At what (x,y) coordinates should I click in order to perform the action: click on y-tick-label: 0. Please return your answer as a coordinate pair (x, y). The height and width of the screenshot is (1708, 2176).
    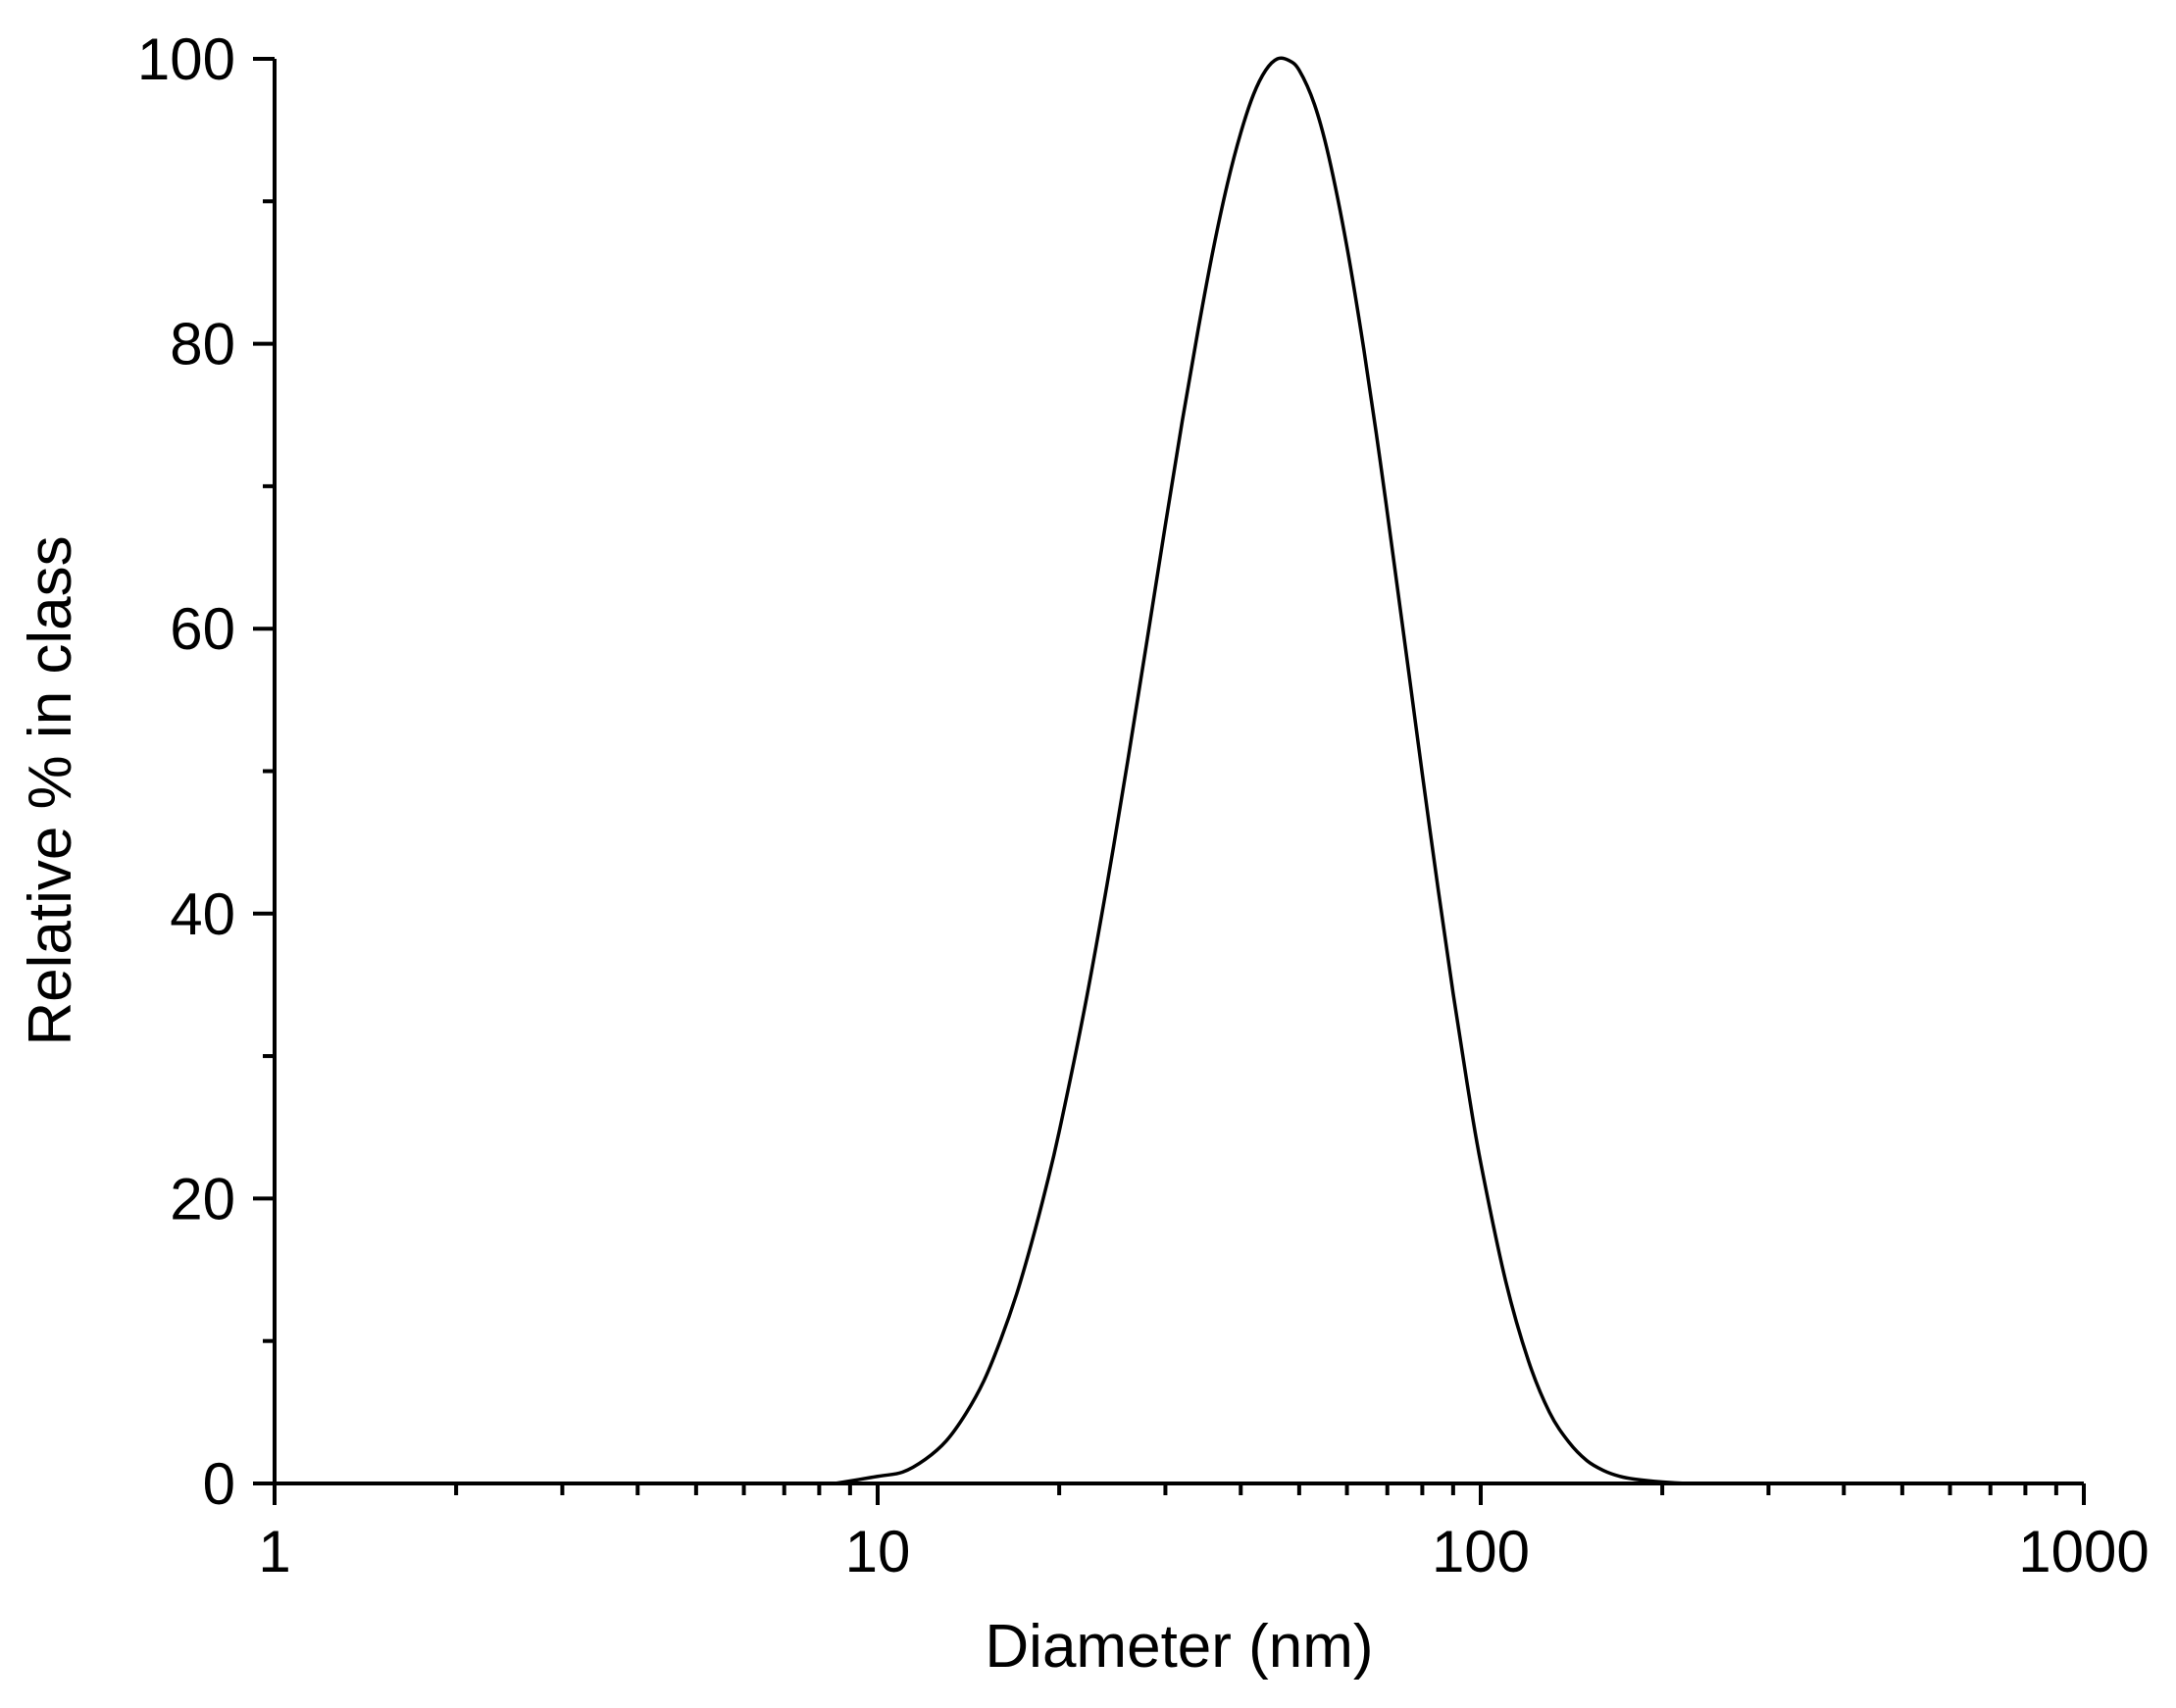
    Looking at the image, I should click on (219, 1484).